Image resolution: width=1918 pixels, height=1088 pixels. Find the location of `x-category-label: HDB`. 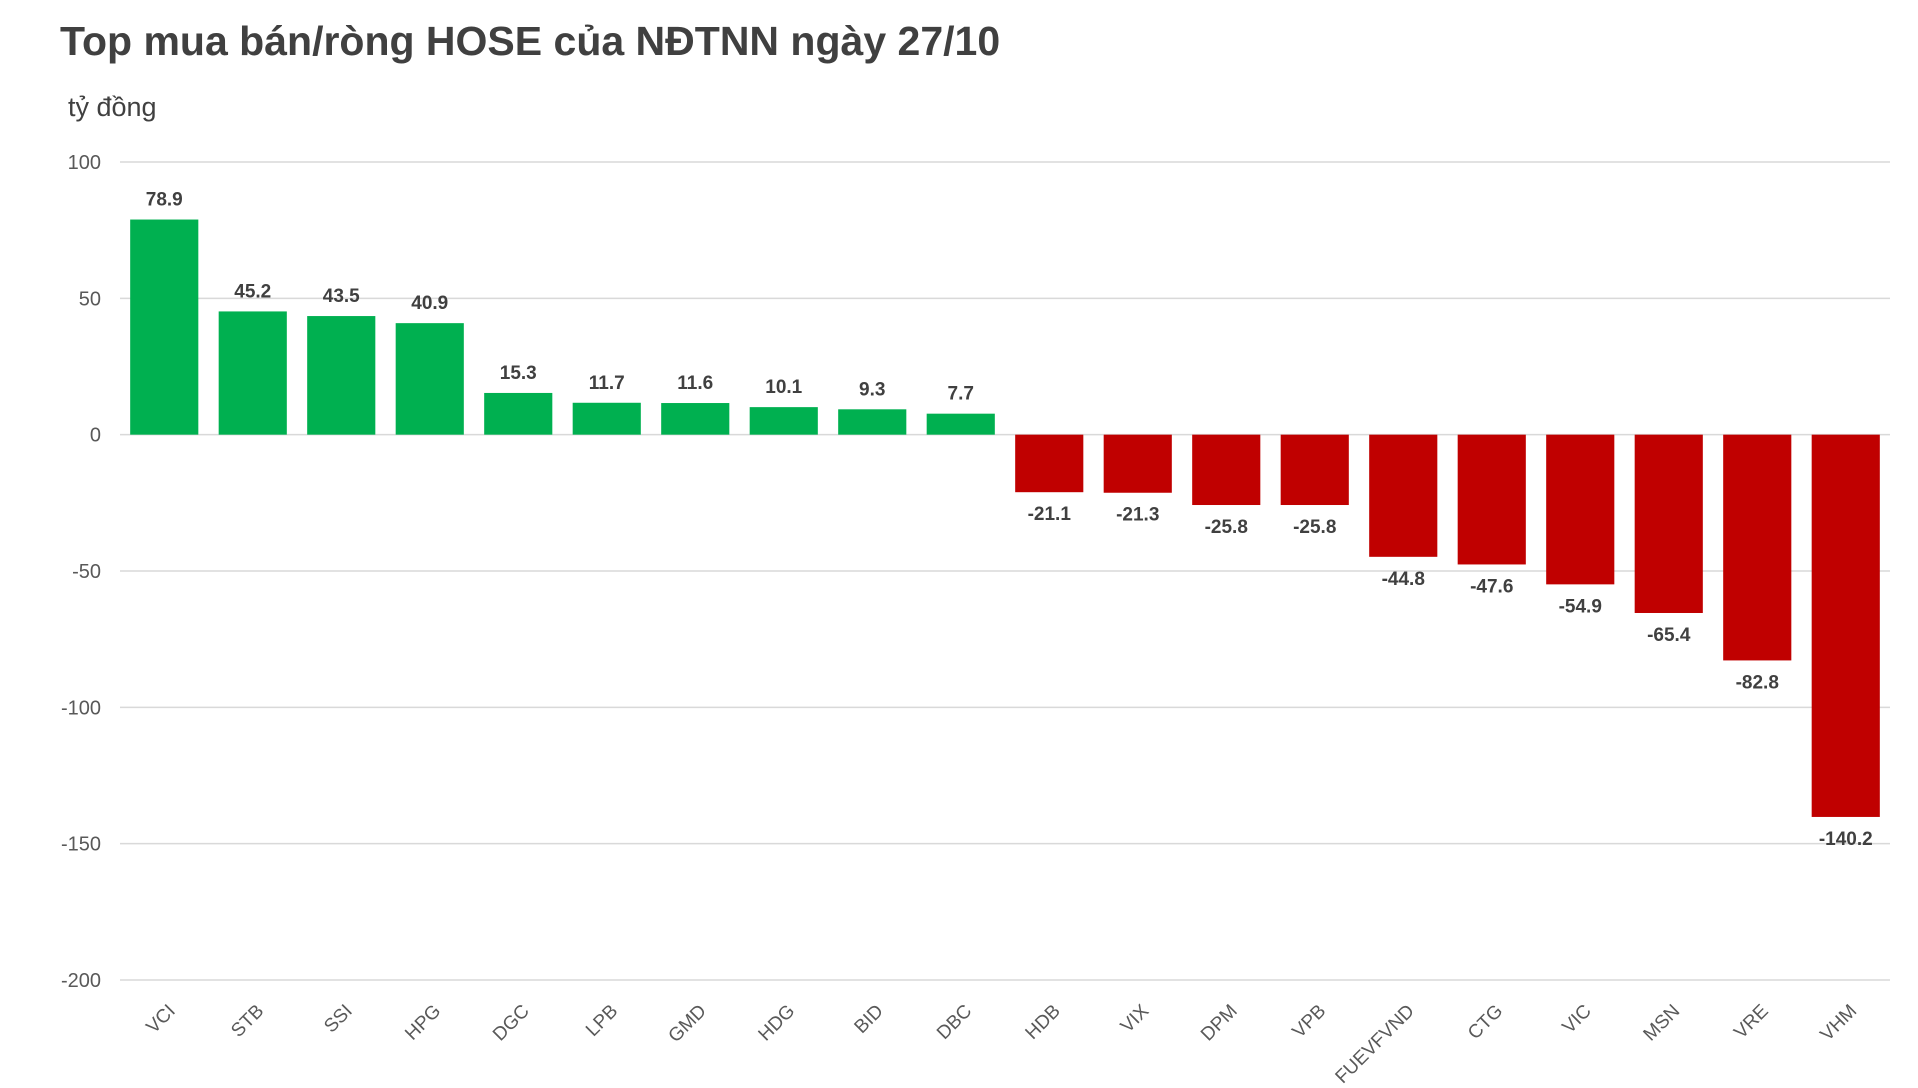

x-category-label: HDB is located at coordinates (1043, 1022).